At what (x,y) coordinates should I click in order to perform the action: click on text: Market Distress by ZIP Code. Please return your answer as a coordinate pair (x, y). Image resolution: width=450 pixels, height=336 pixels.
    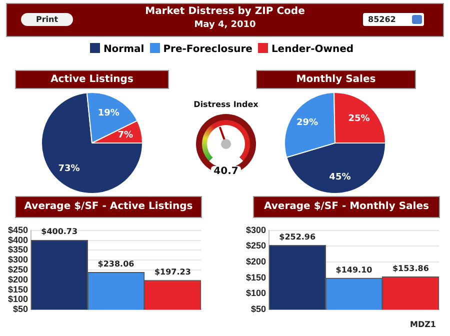
    Looking at the image, I should click on (225, 11).